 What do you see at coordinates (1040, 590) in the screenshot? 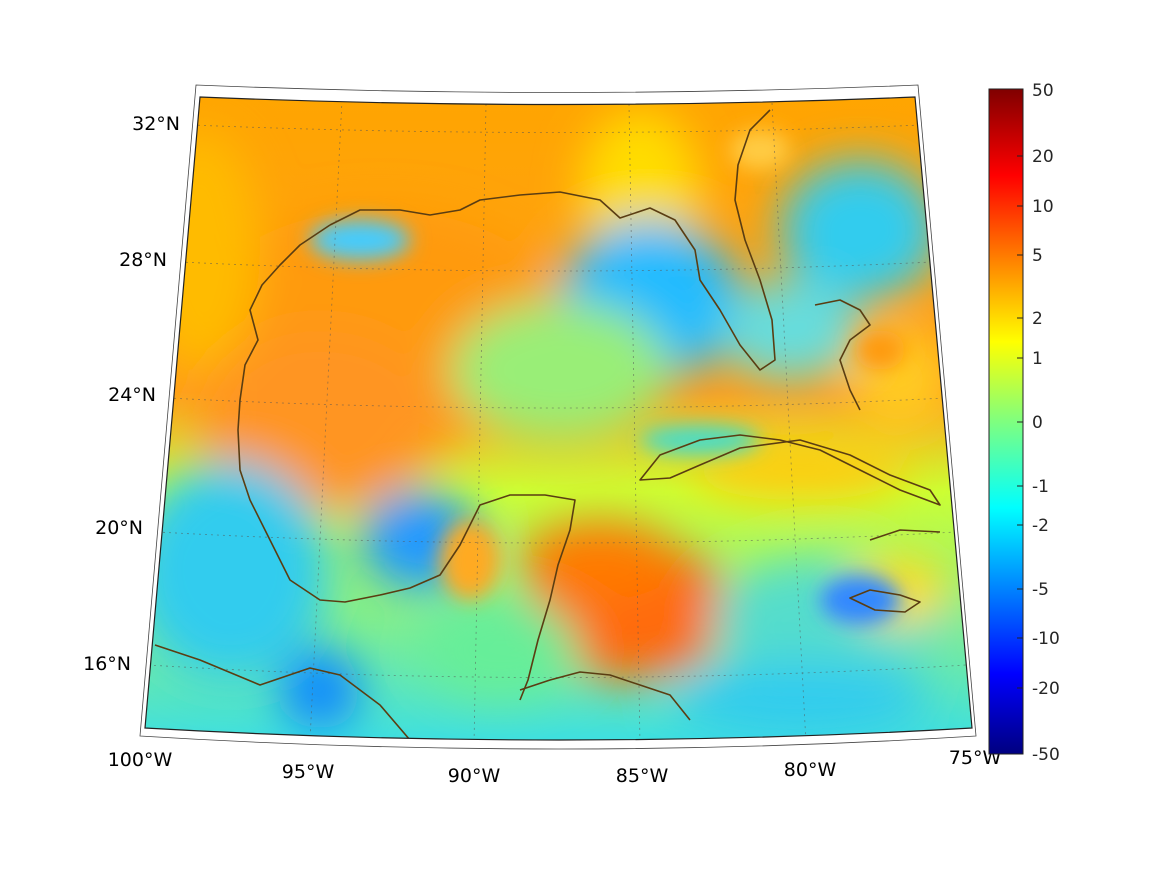
I see `cbar-label-neg5: -5` at bounding box center [1040, 590].